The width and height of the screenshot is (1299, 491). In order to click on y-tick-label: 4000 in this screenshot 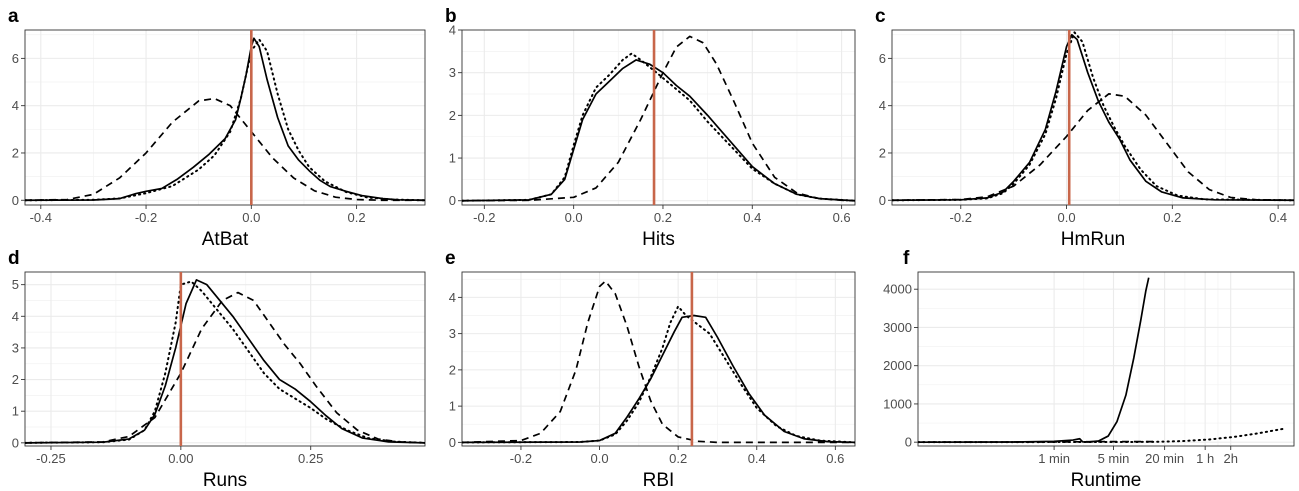, I will do `click(897, 289)`.